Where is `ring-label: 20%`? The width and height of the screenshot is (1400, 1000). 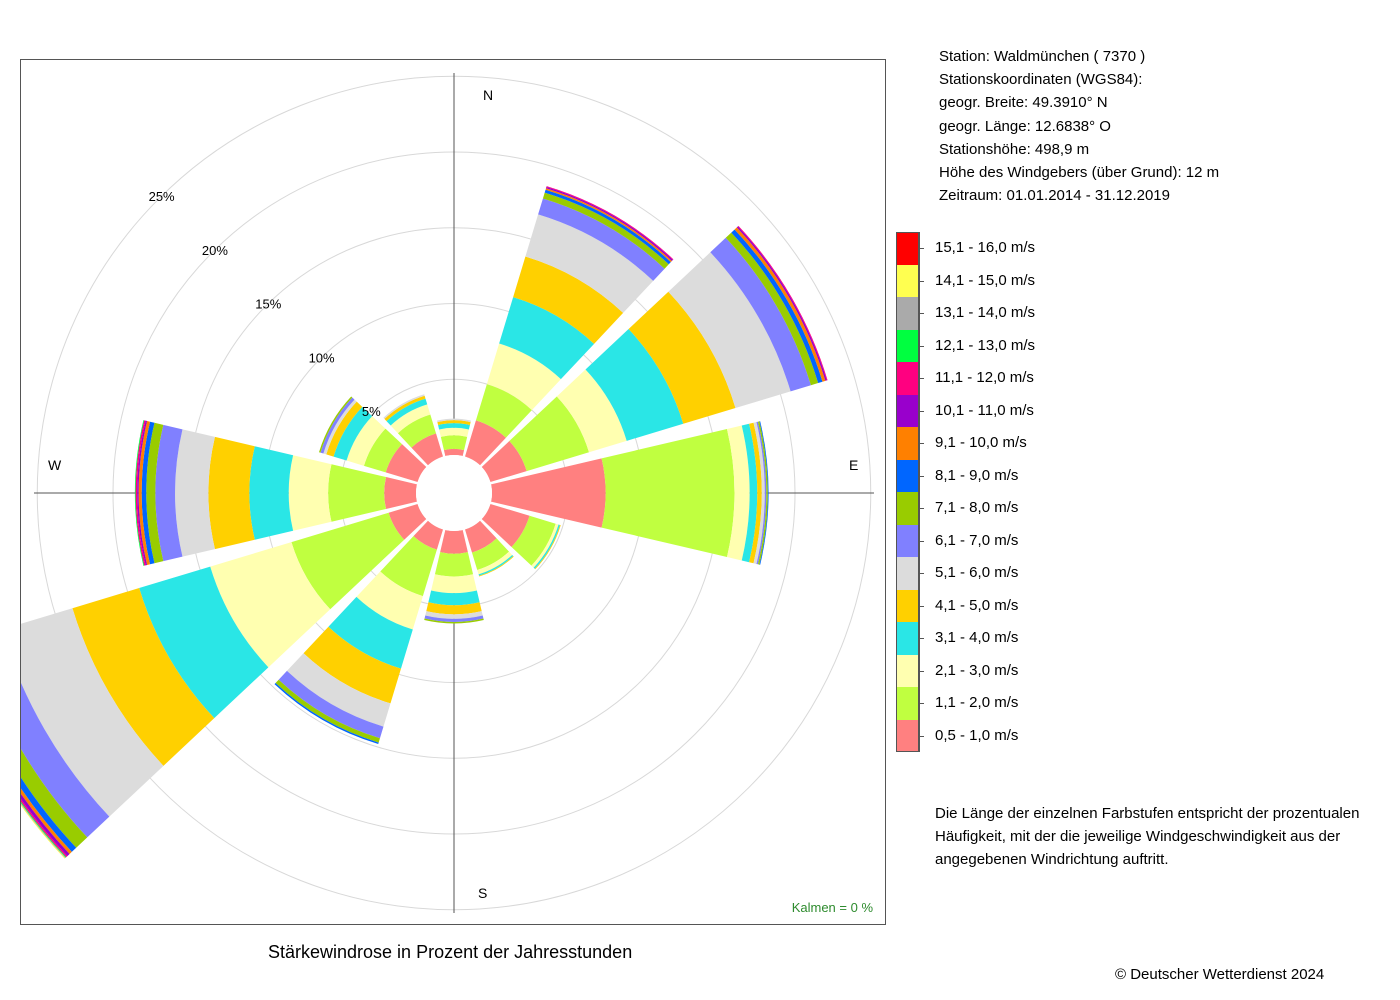
ring-label: 20% is located at coordinates (215, 250).